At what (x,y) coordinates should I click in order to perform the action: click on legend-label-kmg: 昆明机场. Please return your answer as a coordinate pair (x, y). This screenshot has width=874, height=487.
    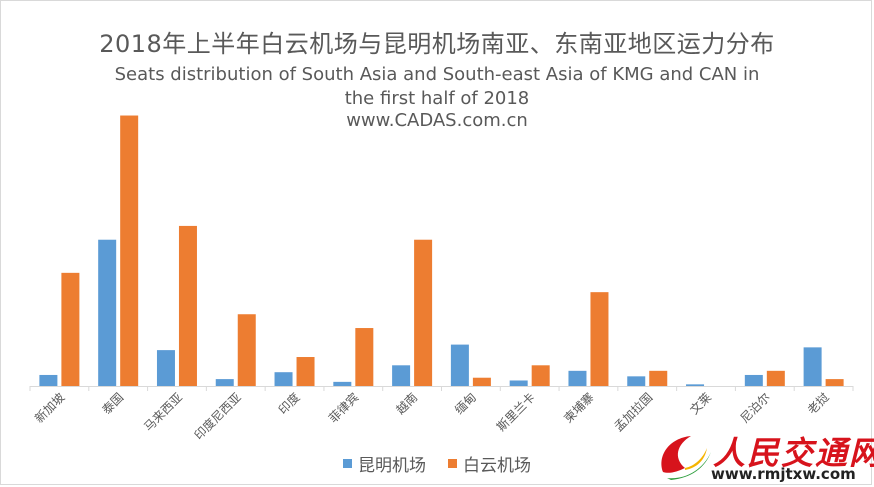
    Looking at the image, I should click on (392, 466).